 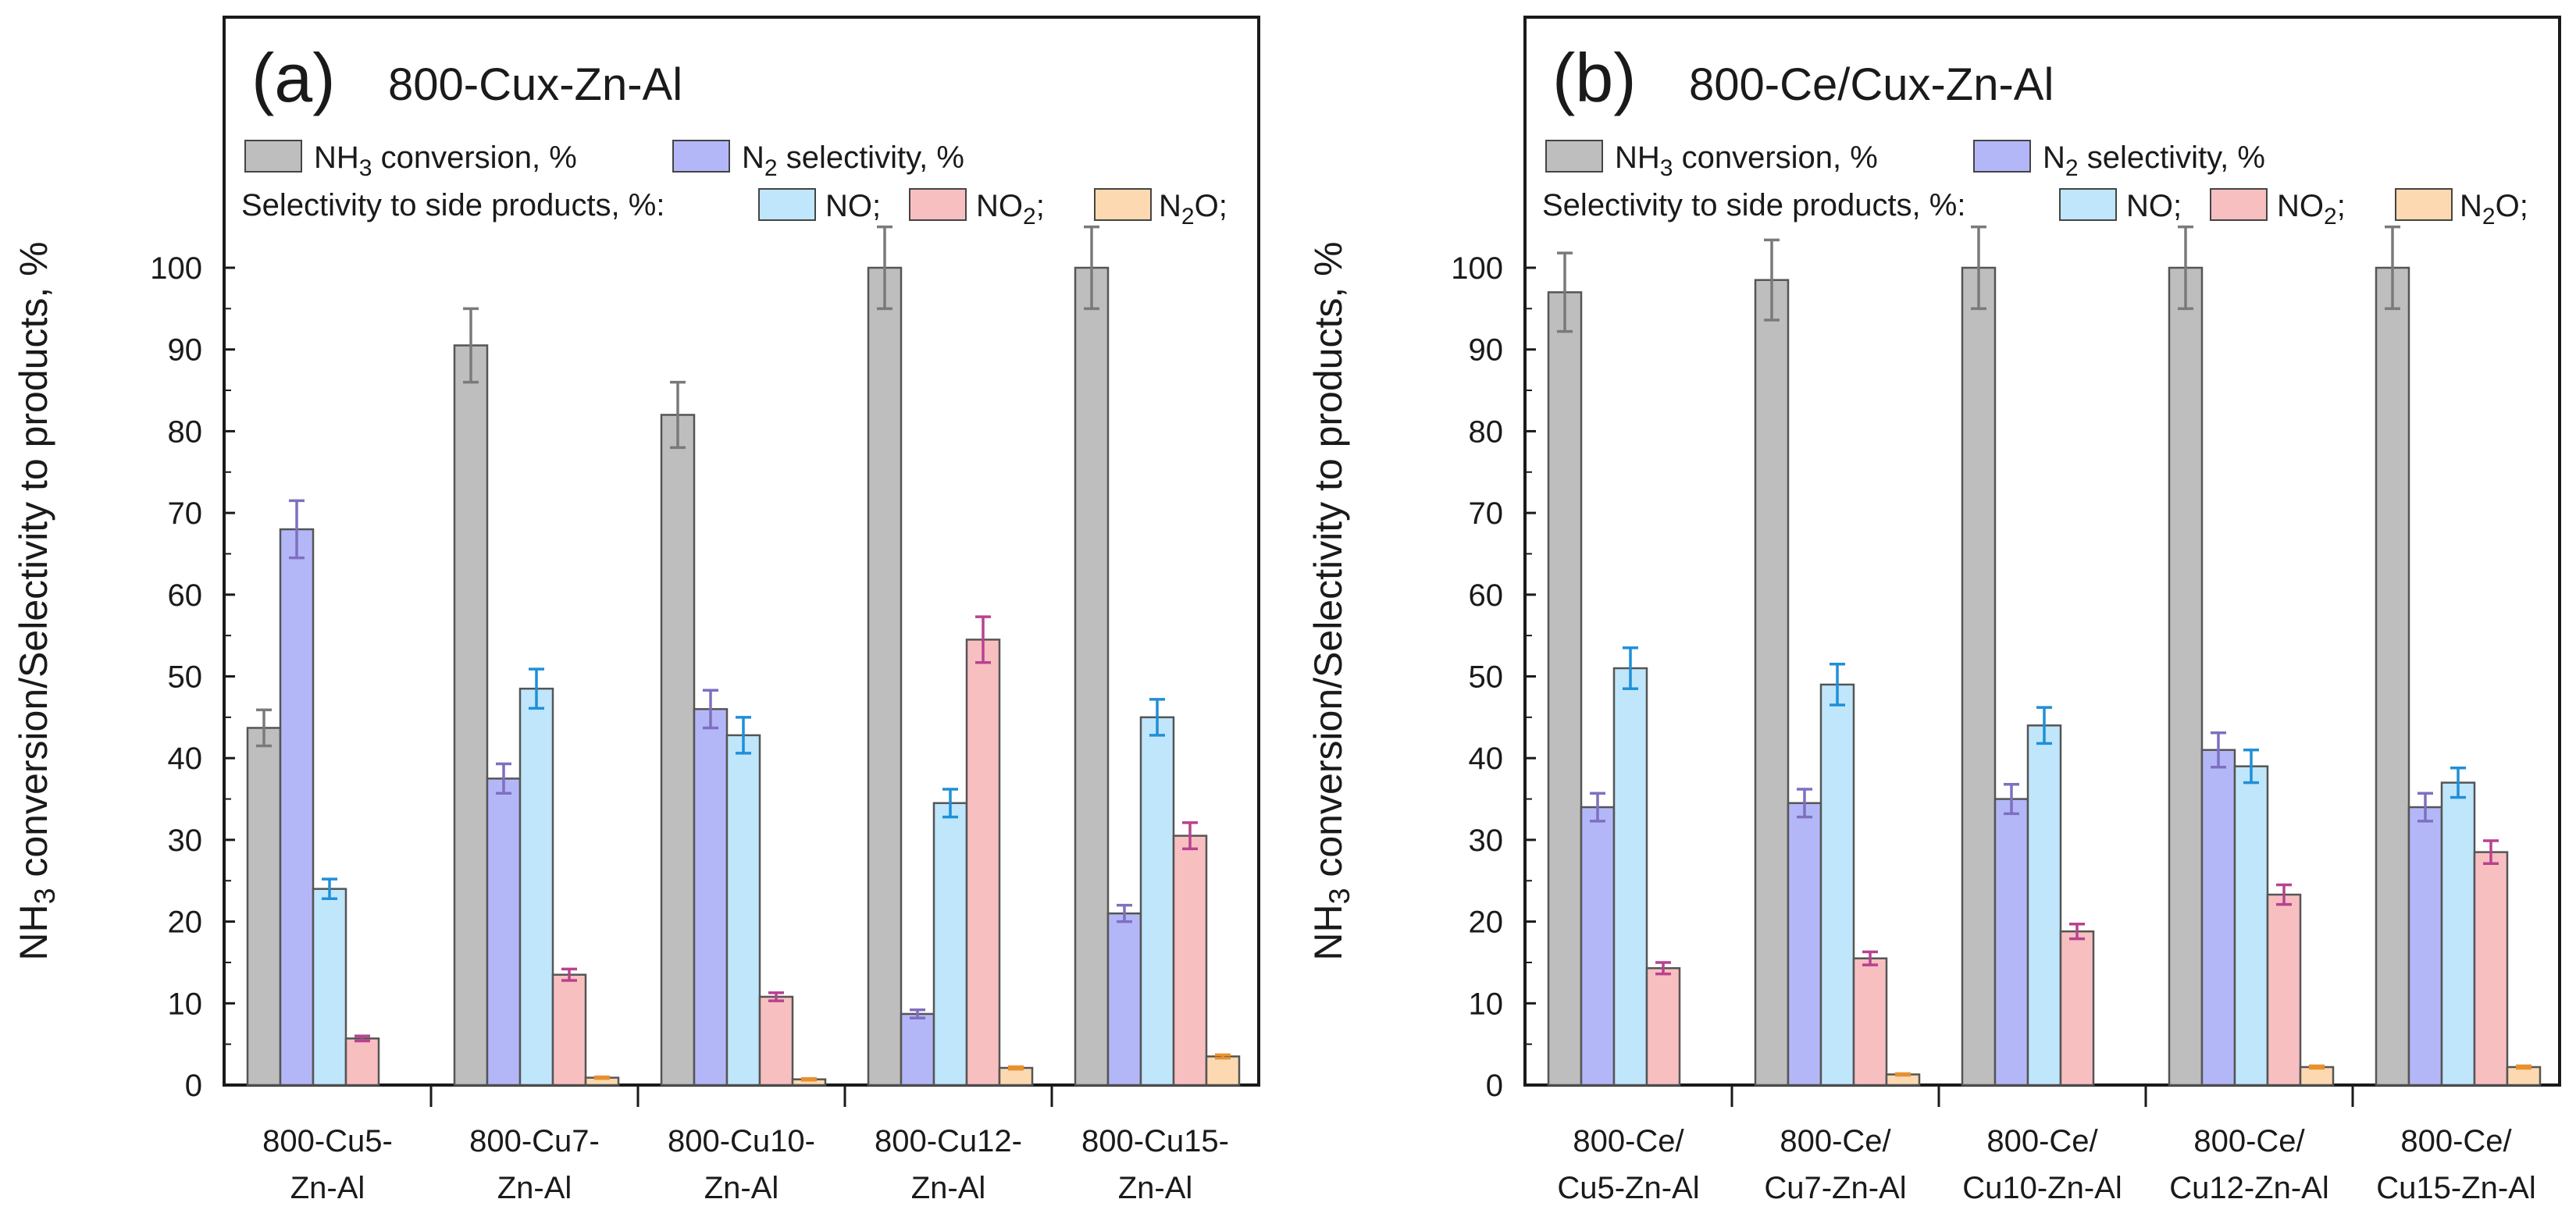 I want to click on legend-swatch-n2o, so click(x=2424, y=204).